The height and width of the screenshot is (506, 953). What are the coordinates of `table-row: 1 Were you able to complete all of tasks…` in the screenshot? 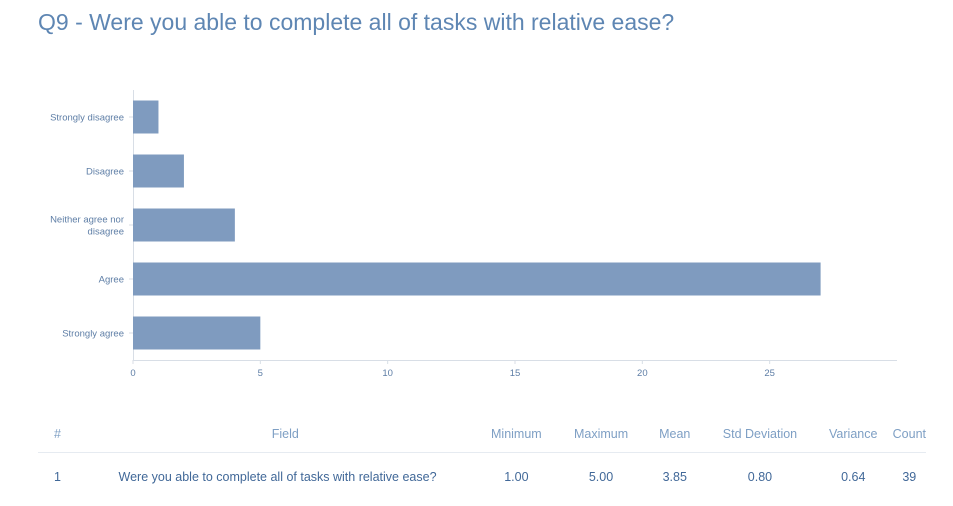 It's located at (482, 477).